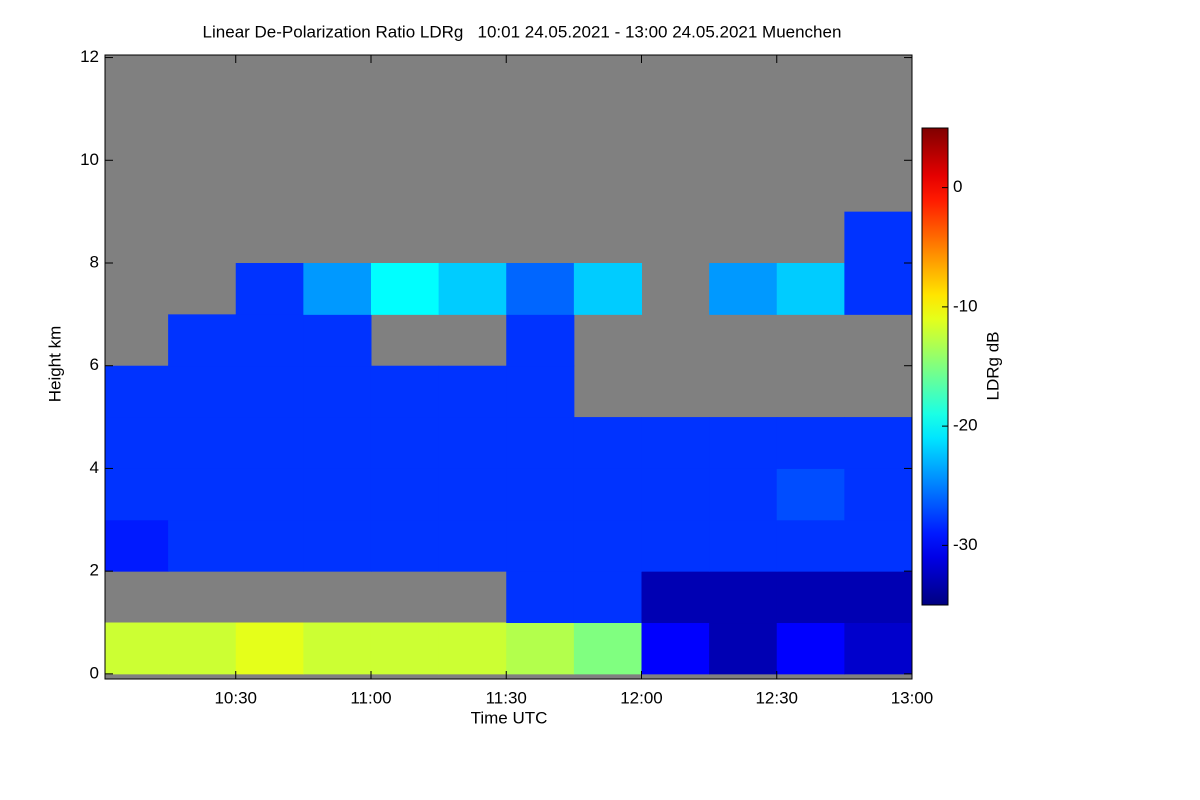 The width and height of the screenshot is (1200, 800). Describe the element at coordinates (957, 186) in the screenshot. I see `colorbar-tick-label: 0` at that location.